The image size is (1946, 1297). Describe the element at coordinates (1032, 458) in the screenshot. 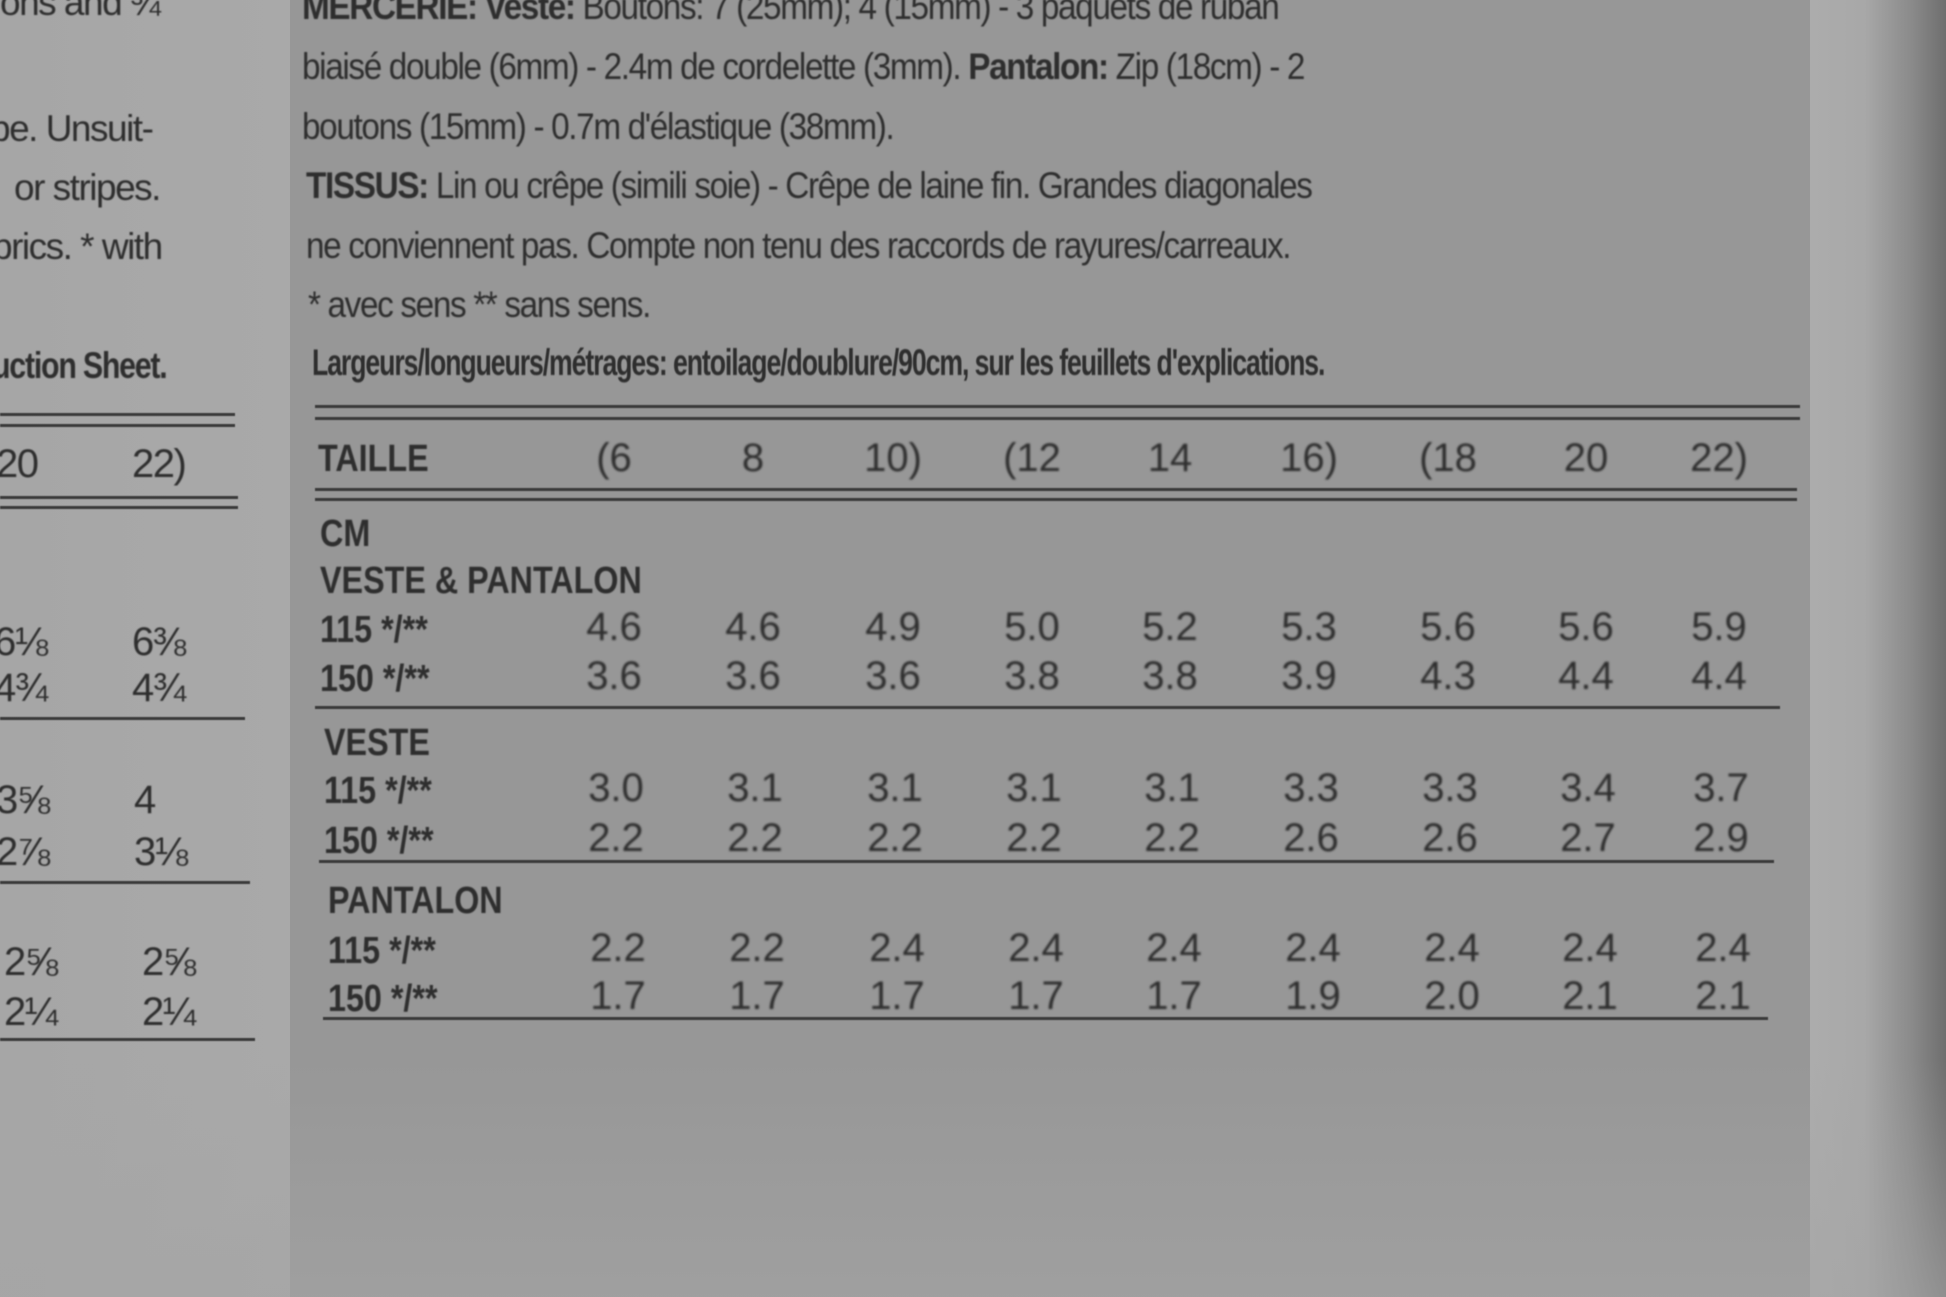

I see `size-header: (12` at that location.